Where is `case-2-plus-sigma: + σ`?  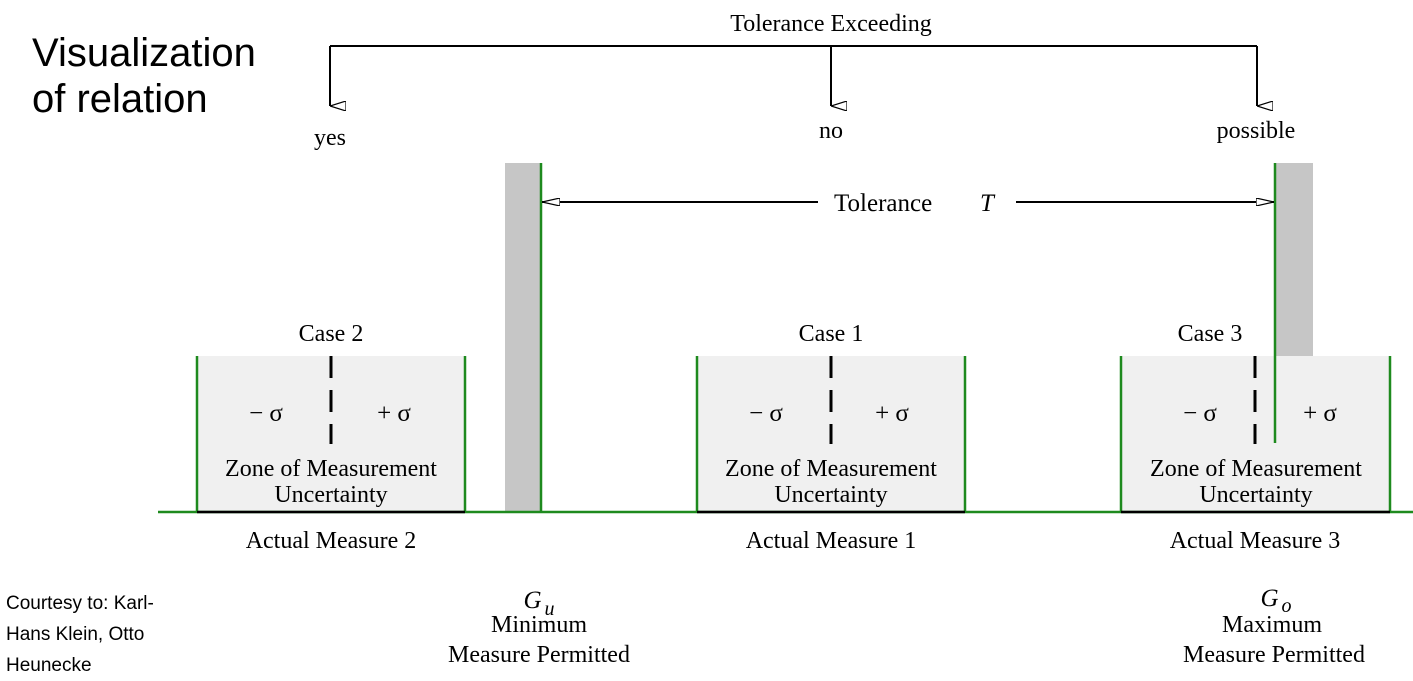
case-2-plus-sigma: + σ is located at coordinates (394, 413).